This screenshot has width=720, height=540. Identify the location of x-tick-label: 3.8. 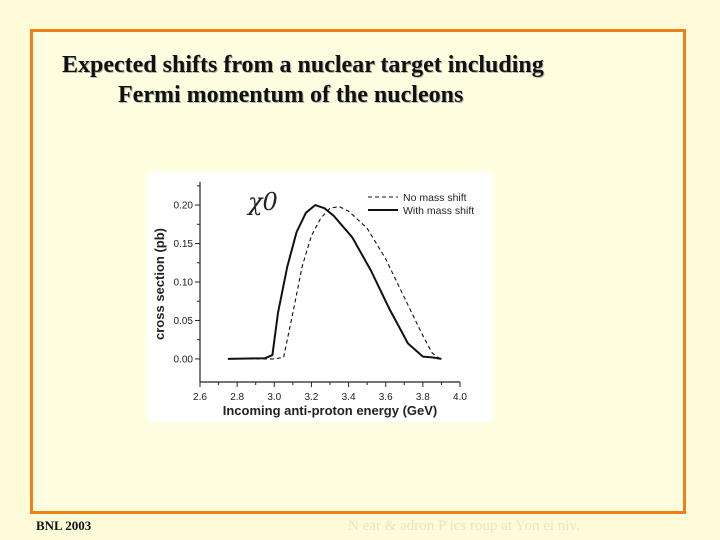
(423, 397).